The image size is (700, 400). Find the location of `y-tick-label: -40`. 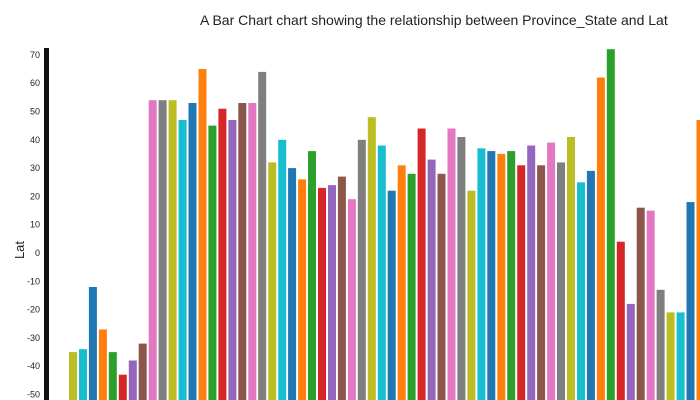

y-tick-label: -40 is located at coordinates (33, 366).